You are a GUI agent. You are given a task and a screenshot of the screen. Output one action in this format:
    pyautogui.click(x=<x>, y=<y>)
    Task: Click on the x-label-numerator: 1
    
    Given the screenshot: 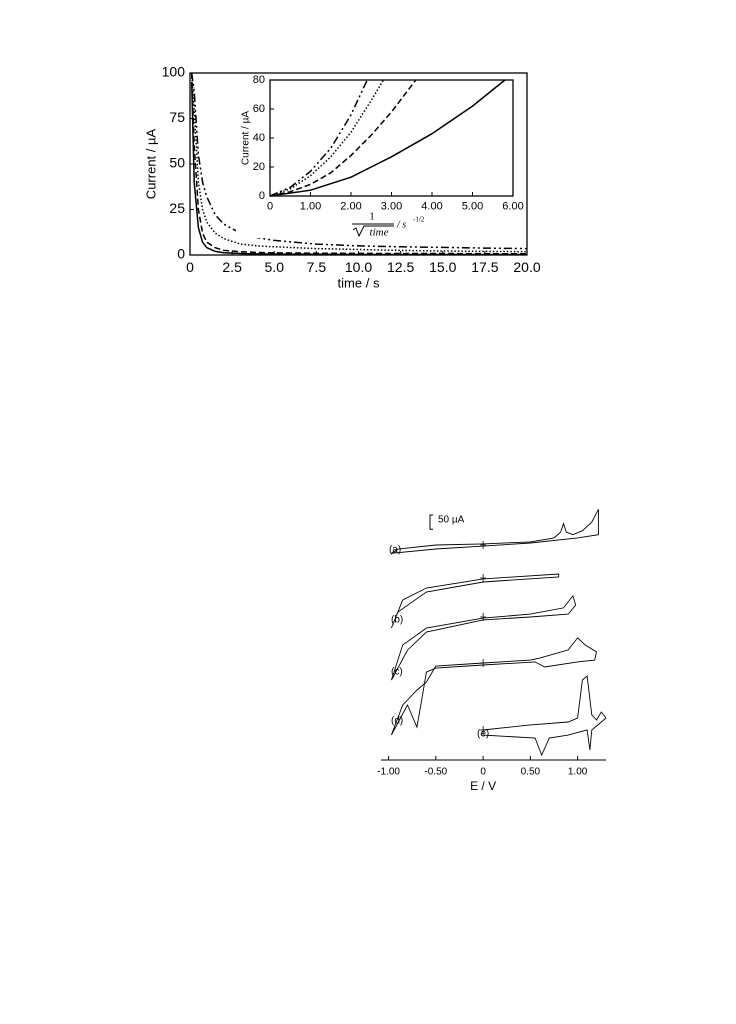 What is the action you would take?
    pyautogui.click(x=372, y=217)
    